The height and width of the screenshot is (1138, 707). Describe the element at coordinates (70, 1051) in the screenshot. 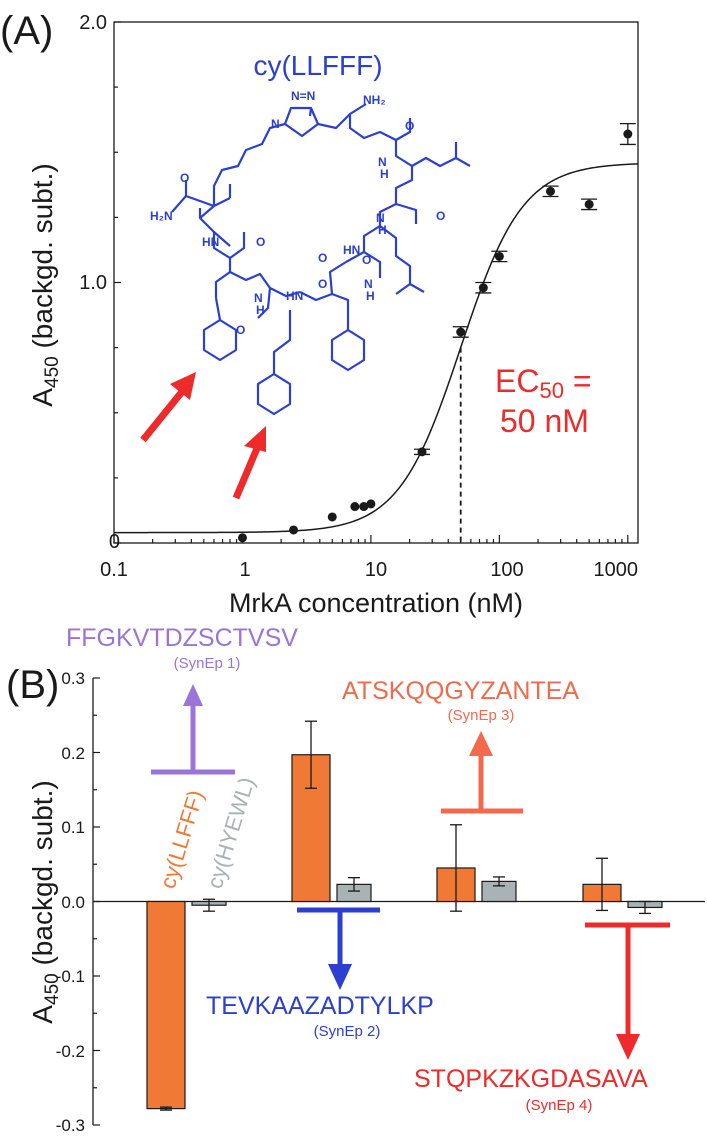

I see `y-tick-label-5: -0.2` at that location.